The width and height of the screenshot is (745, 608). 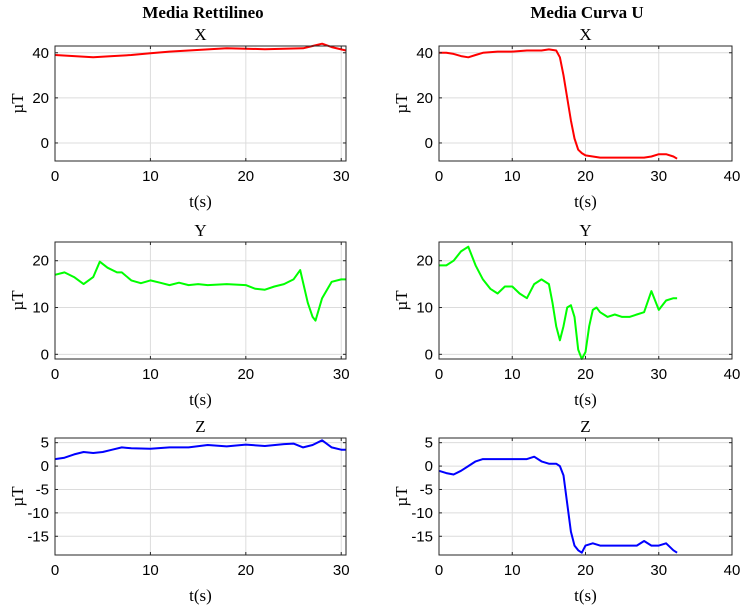 I want to click on chart-panel-5: 0 10 20 30 5 0 -5 -10 -15 Zt(s) µT, so click(x=179, y=511).